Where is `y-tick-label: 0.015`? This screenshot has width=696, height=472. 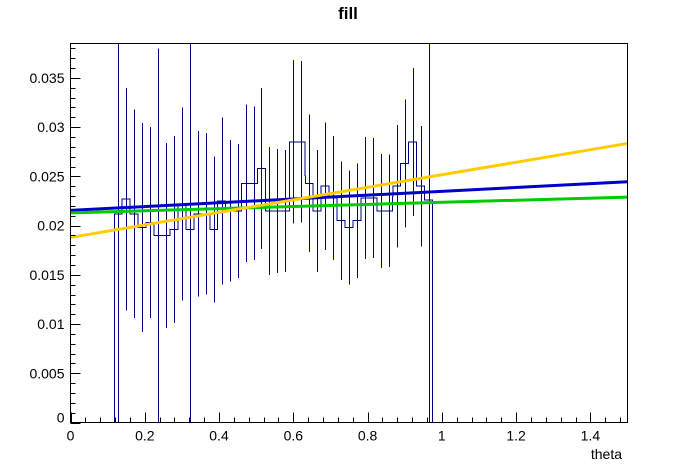
y-tick-label: 0.015 is located at coordinates (46, 275).